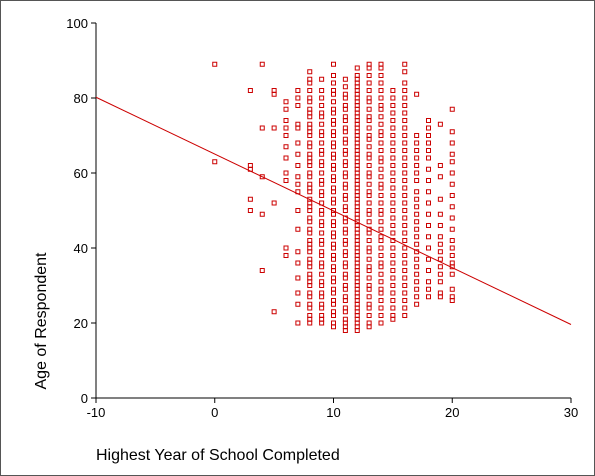 Image resolution: width=595 pixels, height=476 pixels. What do you see at coordinates (96, 412) in the screenshot?
I see `x-tick-label: -10` at bounding box center [96, 412].